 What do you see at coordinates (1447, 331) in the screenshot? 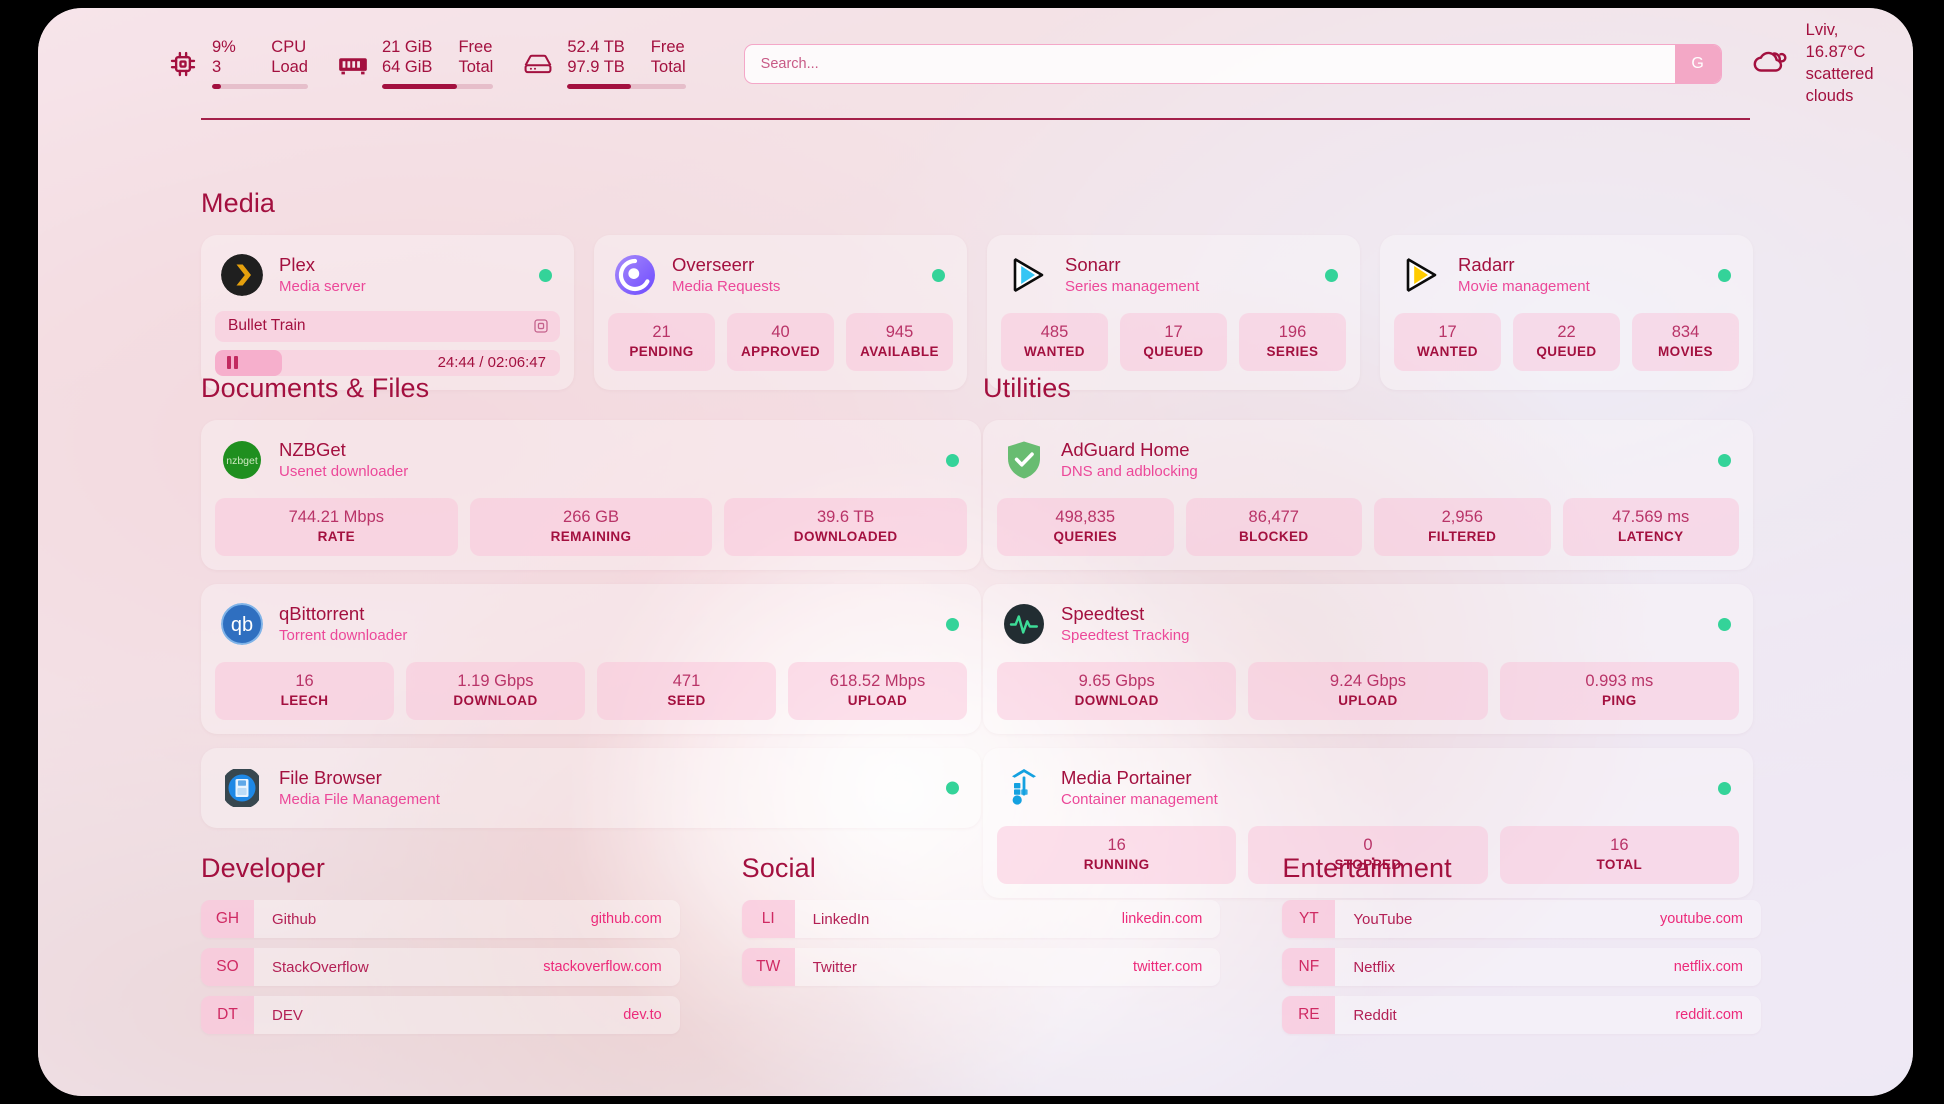
I see `stat-value: 17` at bounding box center [1447, 331].